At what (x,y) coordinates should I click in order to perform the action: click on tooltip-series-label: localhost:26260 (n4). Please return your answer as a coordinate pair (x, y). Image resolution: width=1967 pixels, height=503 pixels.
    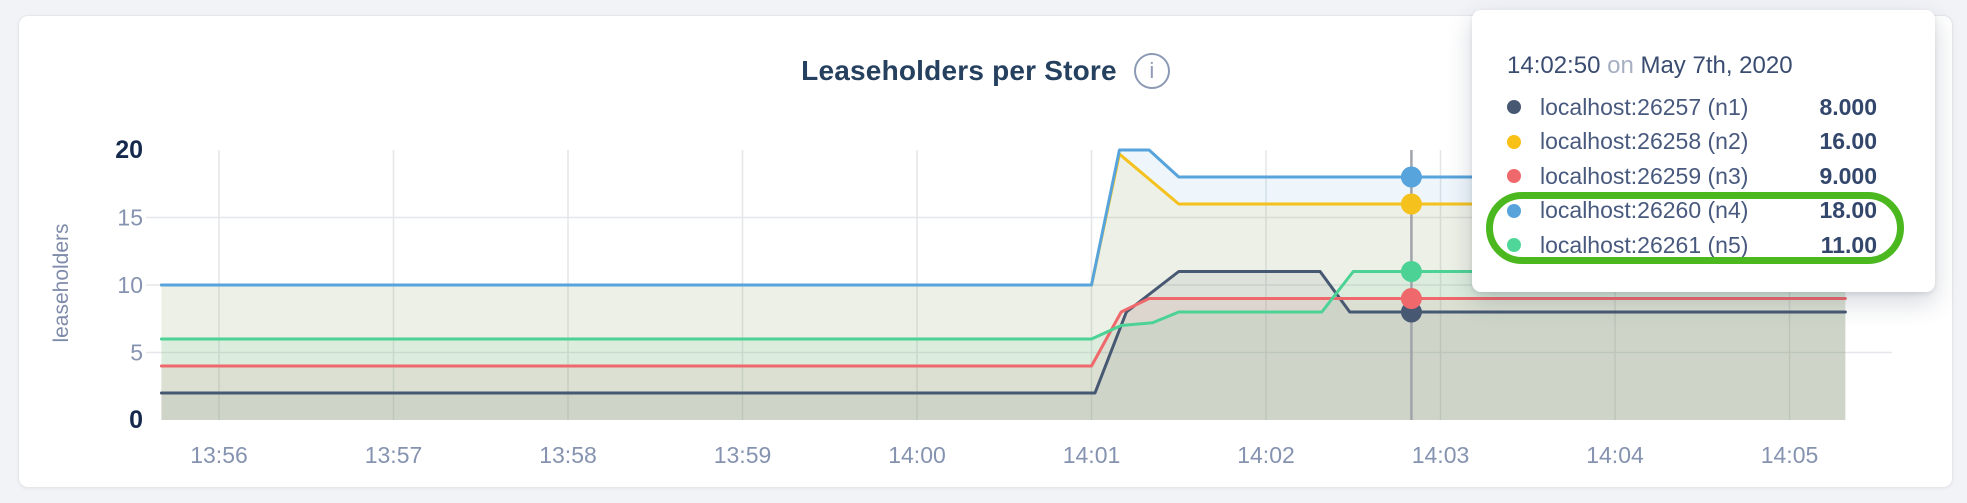
    Looking at the image, I should click on (1644, 210).